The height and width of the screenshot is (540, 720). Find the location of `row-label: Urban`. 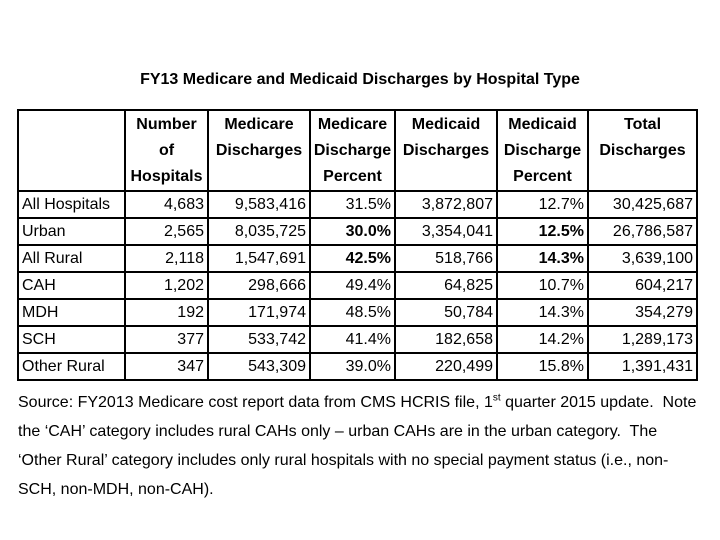

row-label: Urban is located at coordinates (71, 231).